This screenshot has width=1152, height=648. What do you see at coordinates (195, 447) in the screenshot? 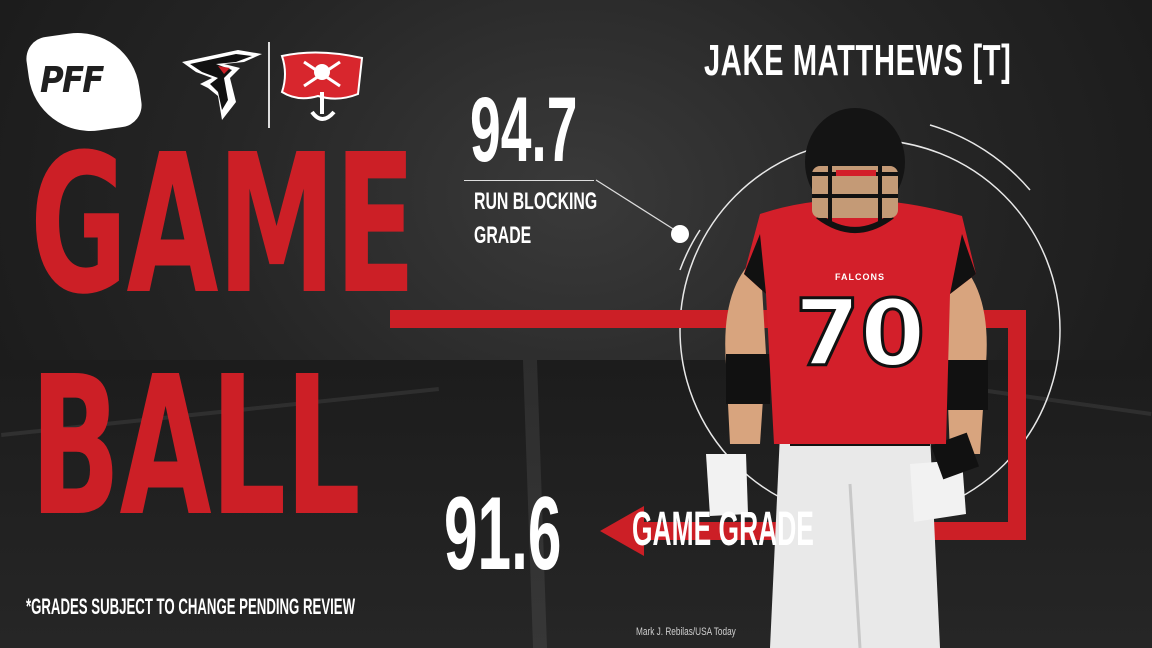
I see `headline-ball: BALL` at bounding box center [195, 447].